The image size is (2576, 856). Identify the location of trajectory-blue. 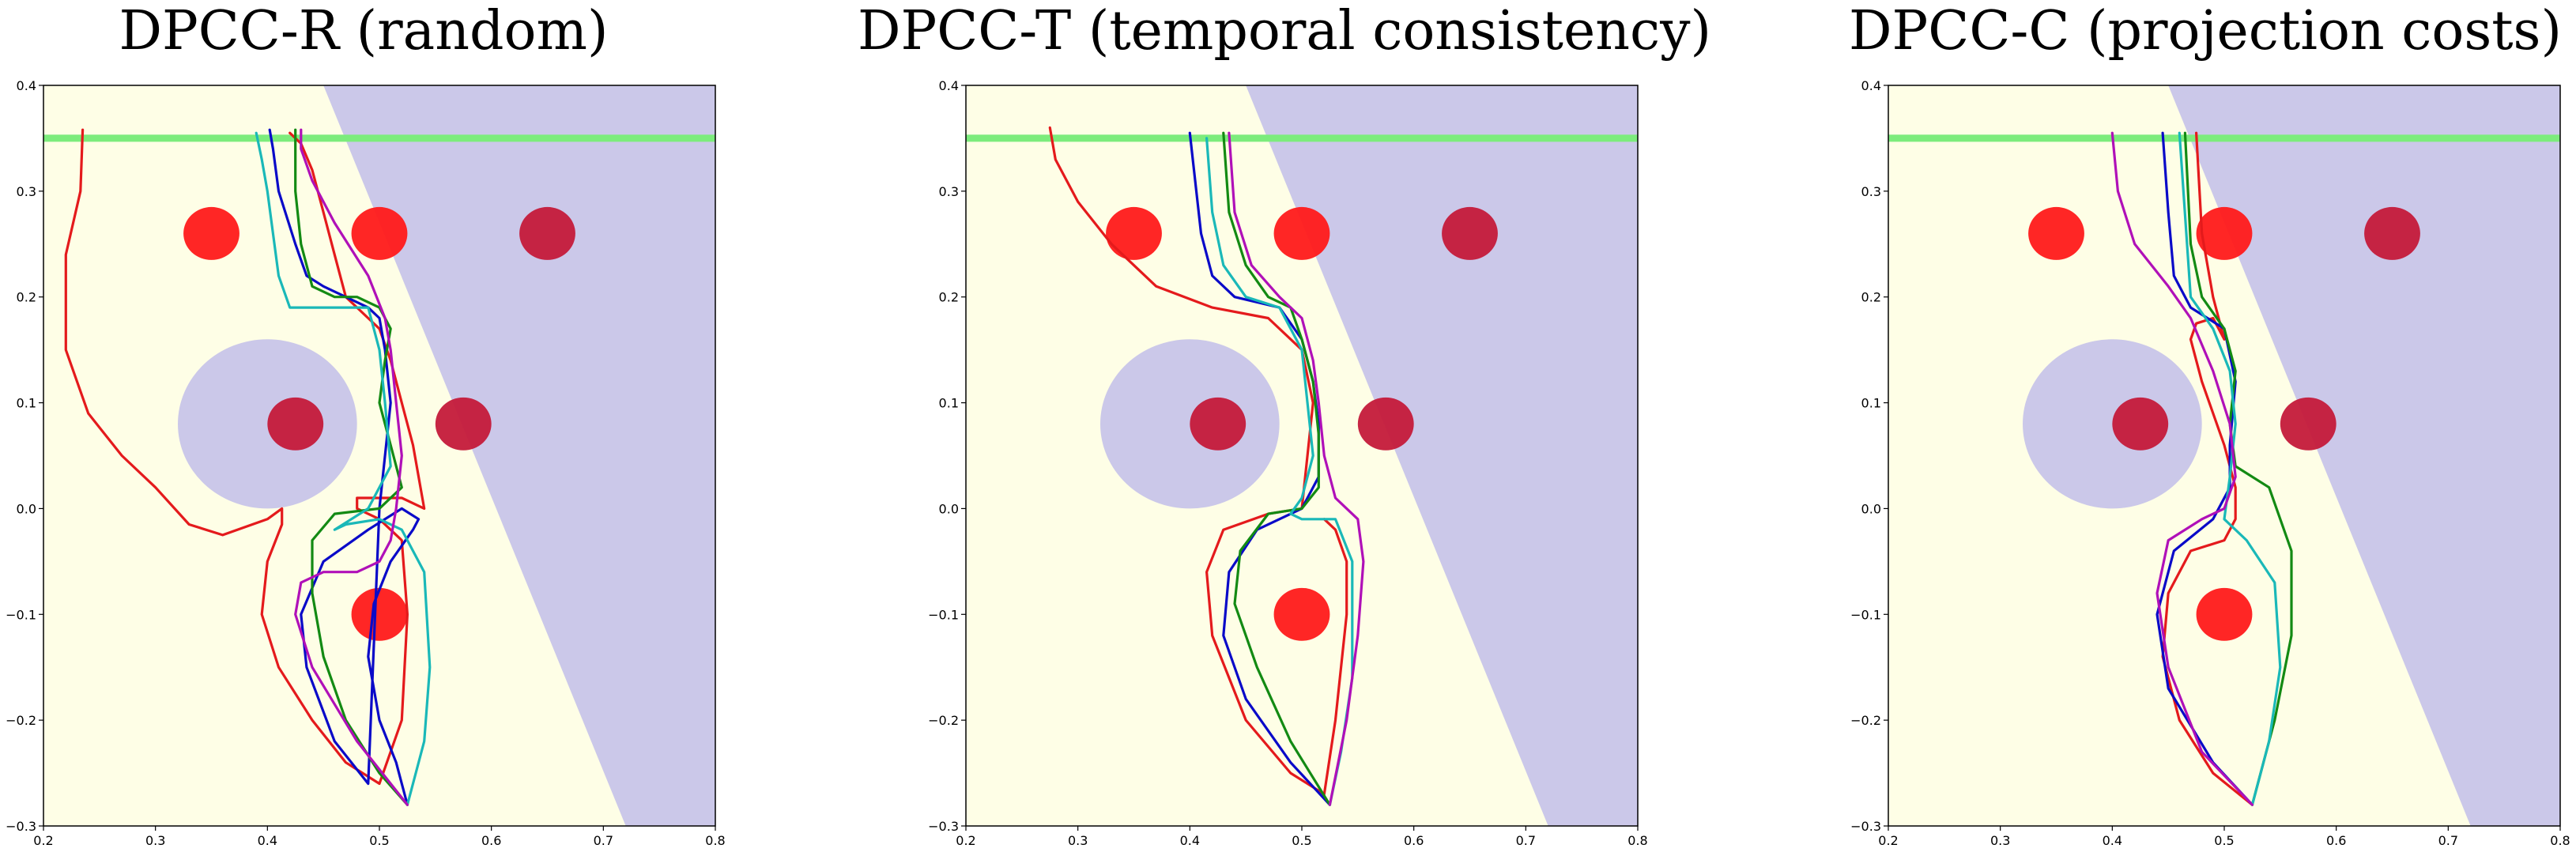
(344, 467).